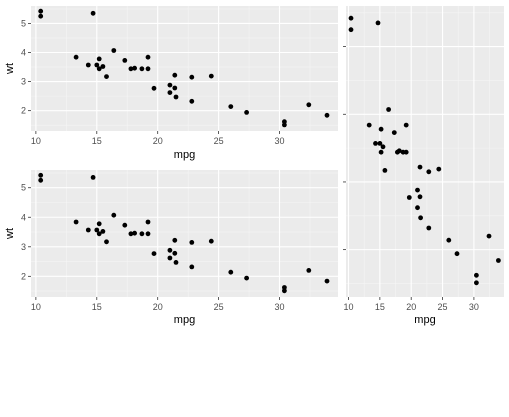 The image size is (509, 417). I want to click on x-tick-label: 30, so click(280, 141).